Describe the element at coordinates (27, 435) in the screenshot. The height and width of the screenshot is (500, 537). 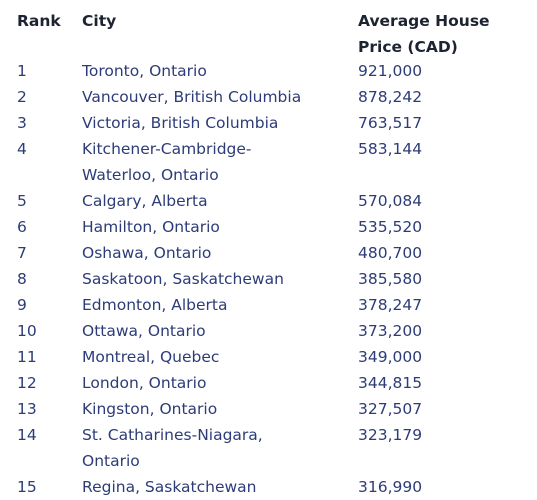
I see `rank-cell: 14` at that location.